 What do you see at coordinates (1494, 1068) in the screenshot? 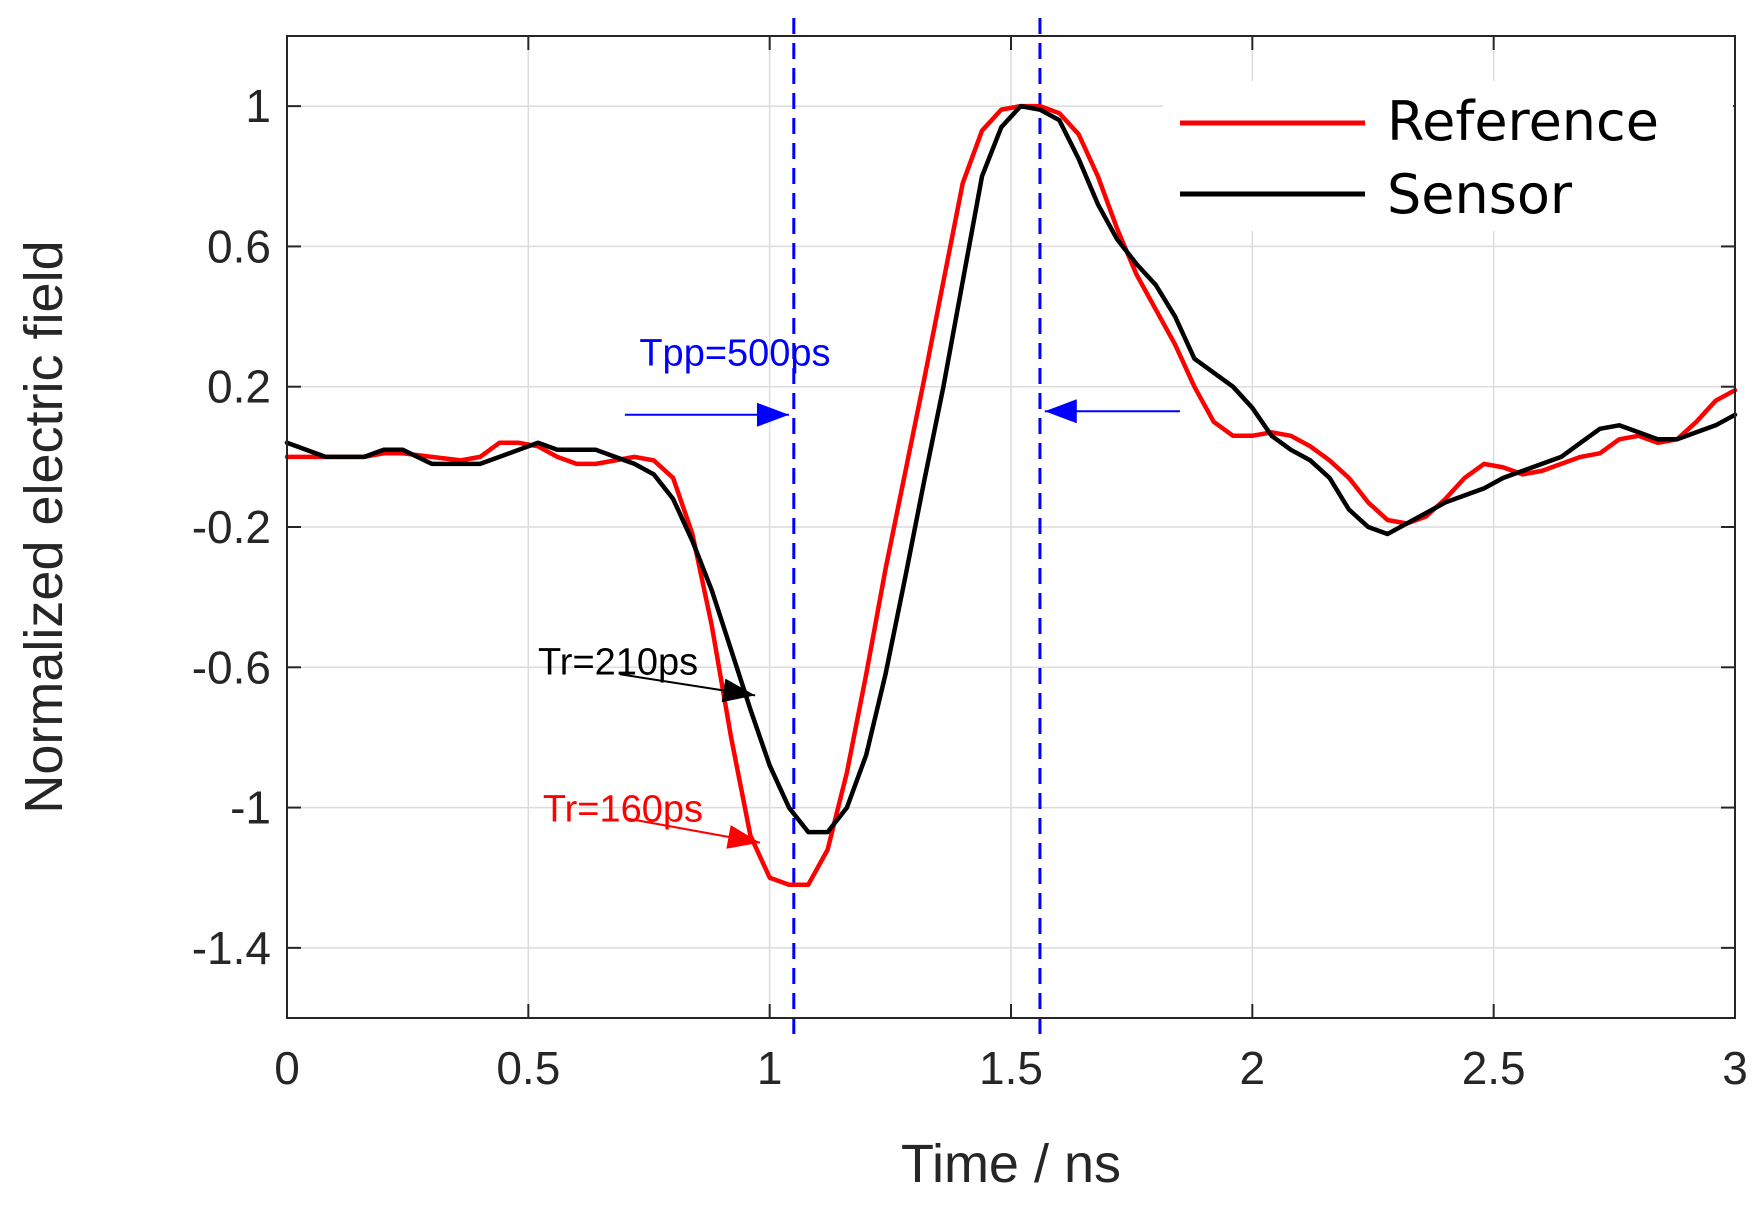
I see `x-tick-label: 2.5` at bounding box center [1494, 1068].